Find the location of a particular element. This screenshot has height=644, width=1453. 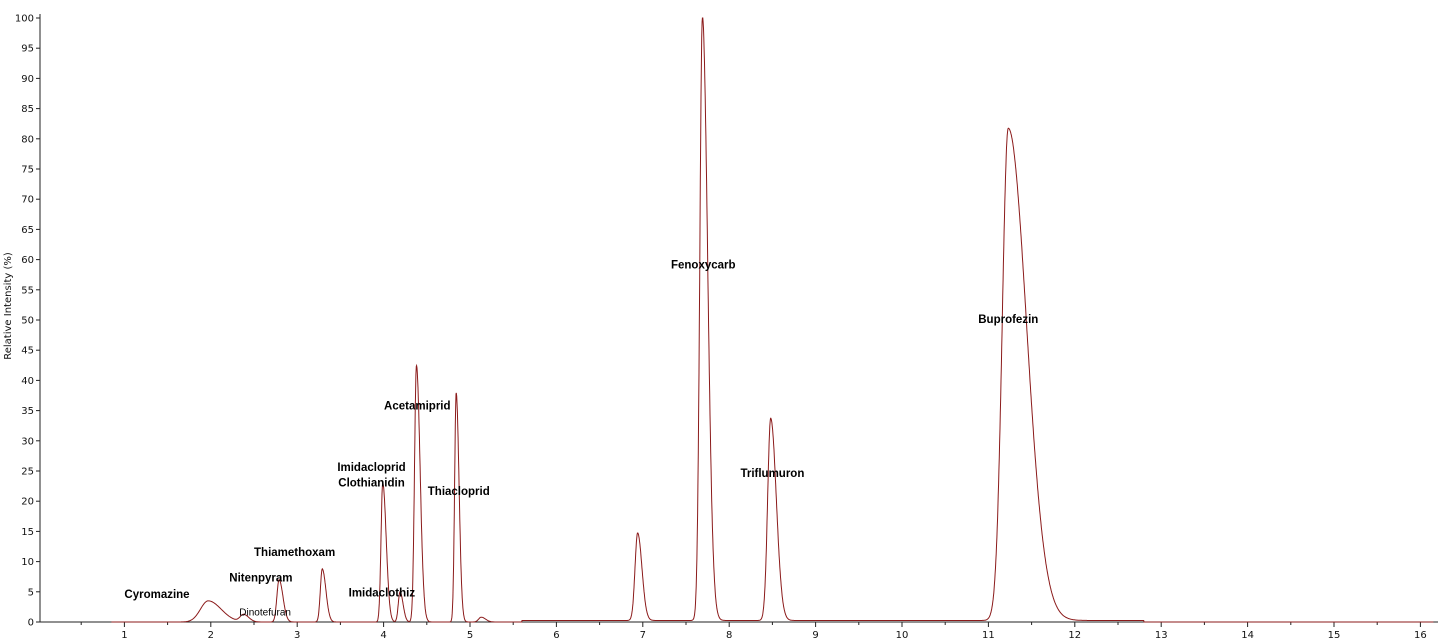

x-tick-label: 11 is located at coordinates (988, 635).